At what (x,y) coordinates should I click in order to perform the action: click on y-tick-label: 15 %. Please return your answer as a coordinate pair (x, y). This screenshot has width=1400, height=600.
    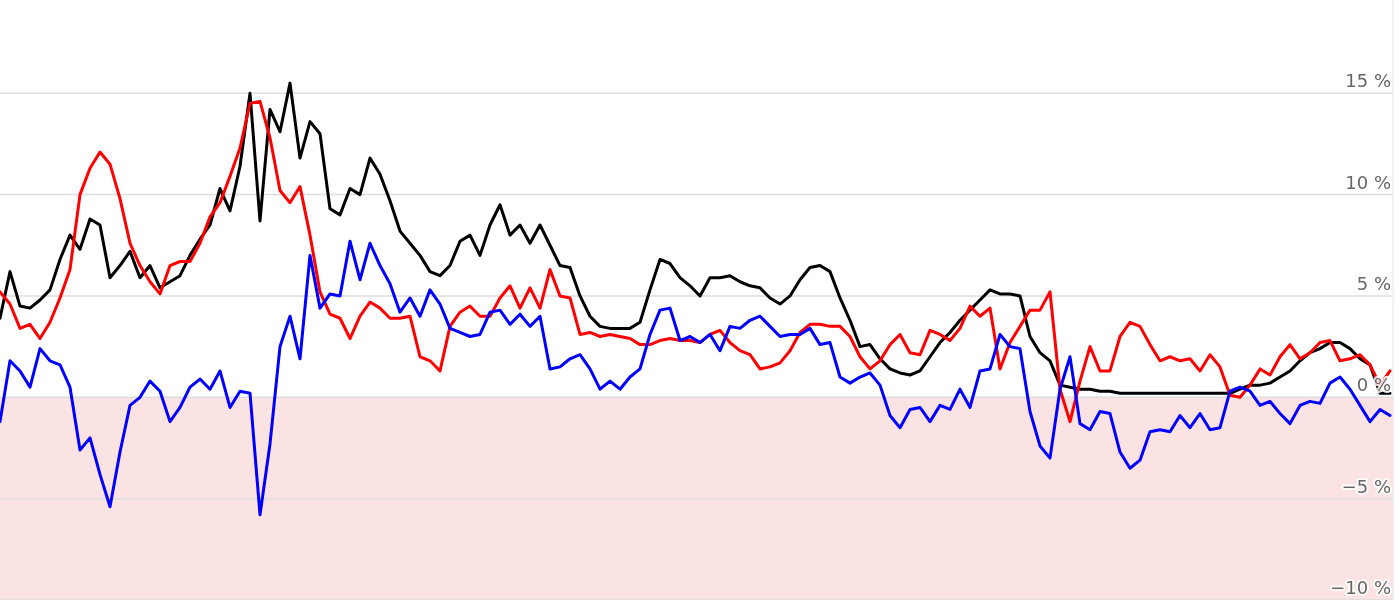
    Looking at the image, I should click on (1368, 81).